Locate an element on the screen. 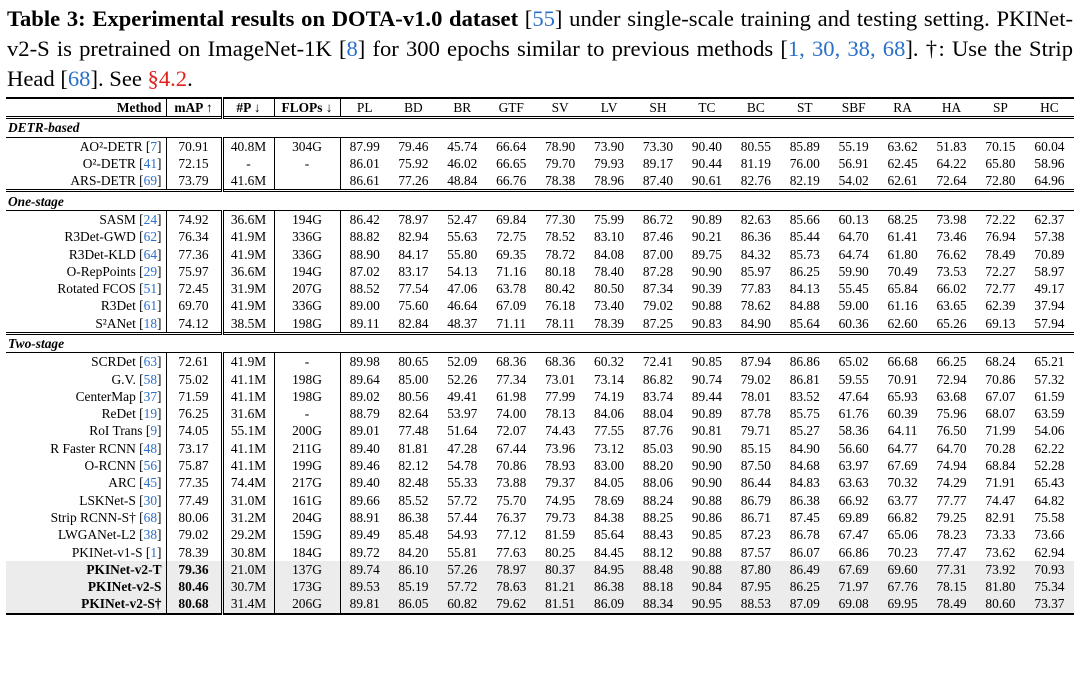 This screenshot has width=1080, height=687. score-cell: 64.11 is located at coordinates (902, 431).